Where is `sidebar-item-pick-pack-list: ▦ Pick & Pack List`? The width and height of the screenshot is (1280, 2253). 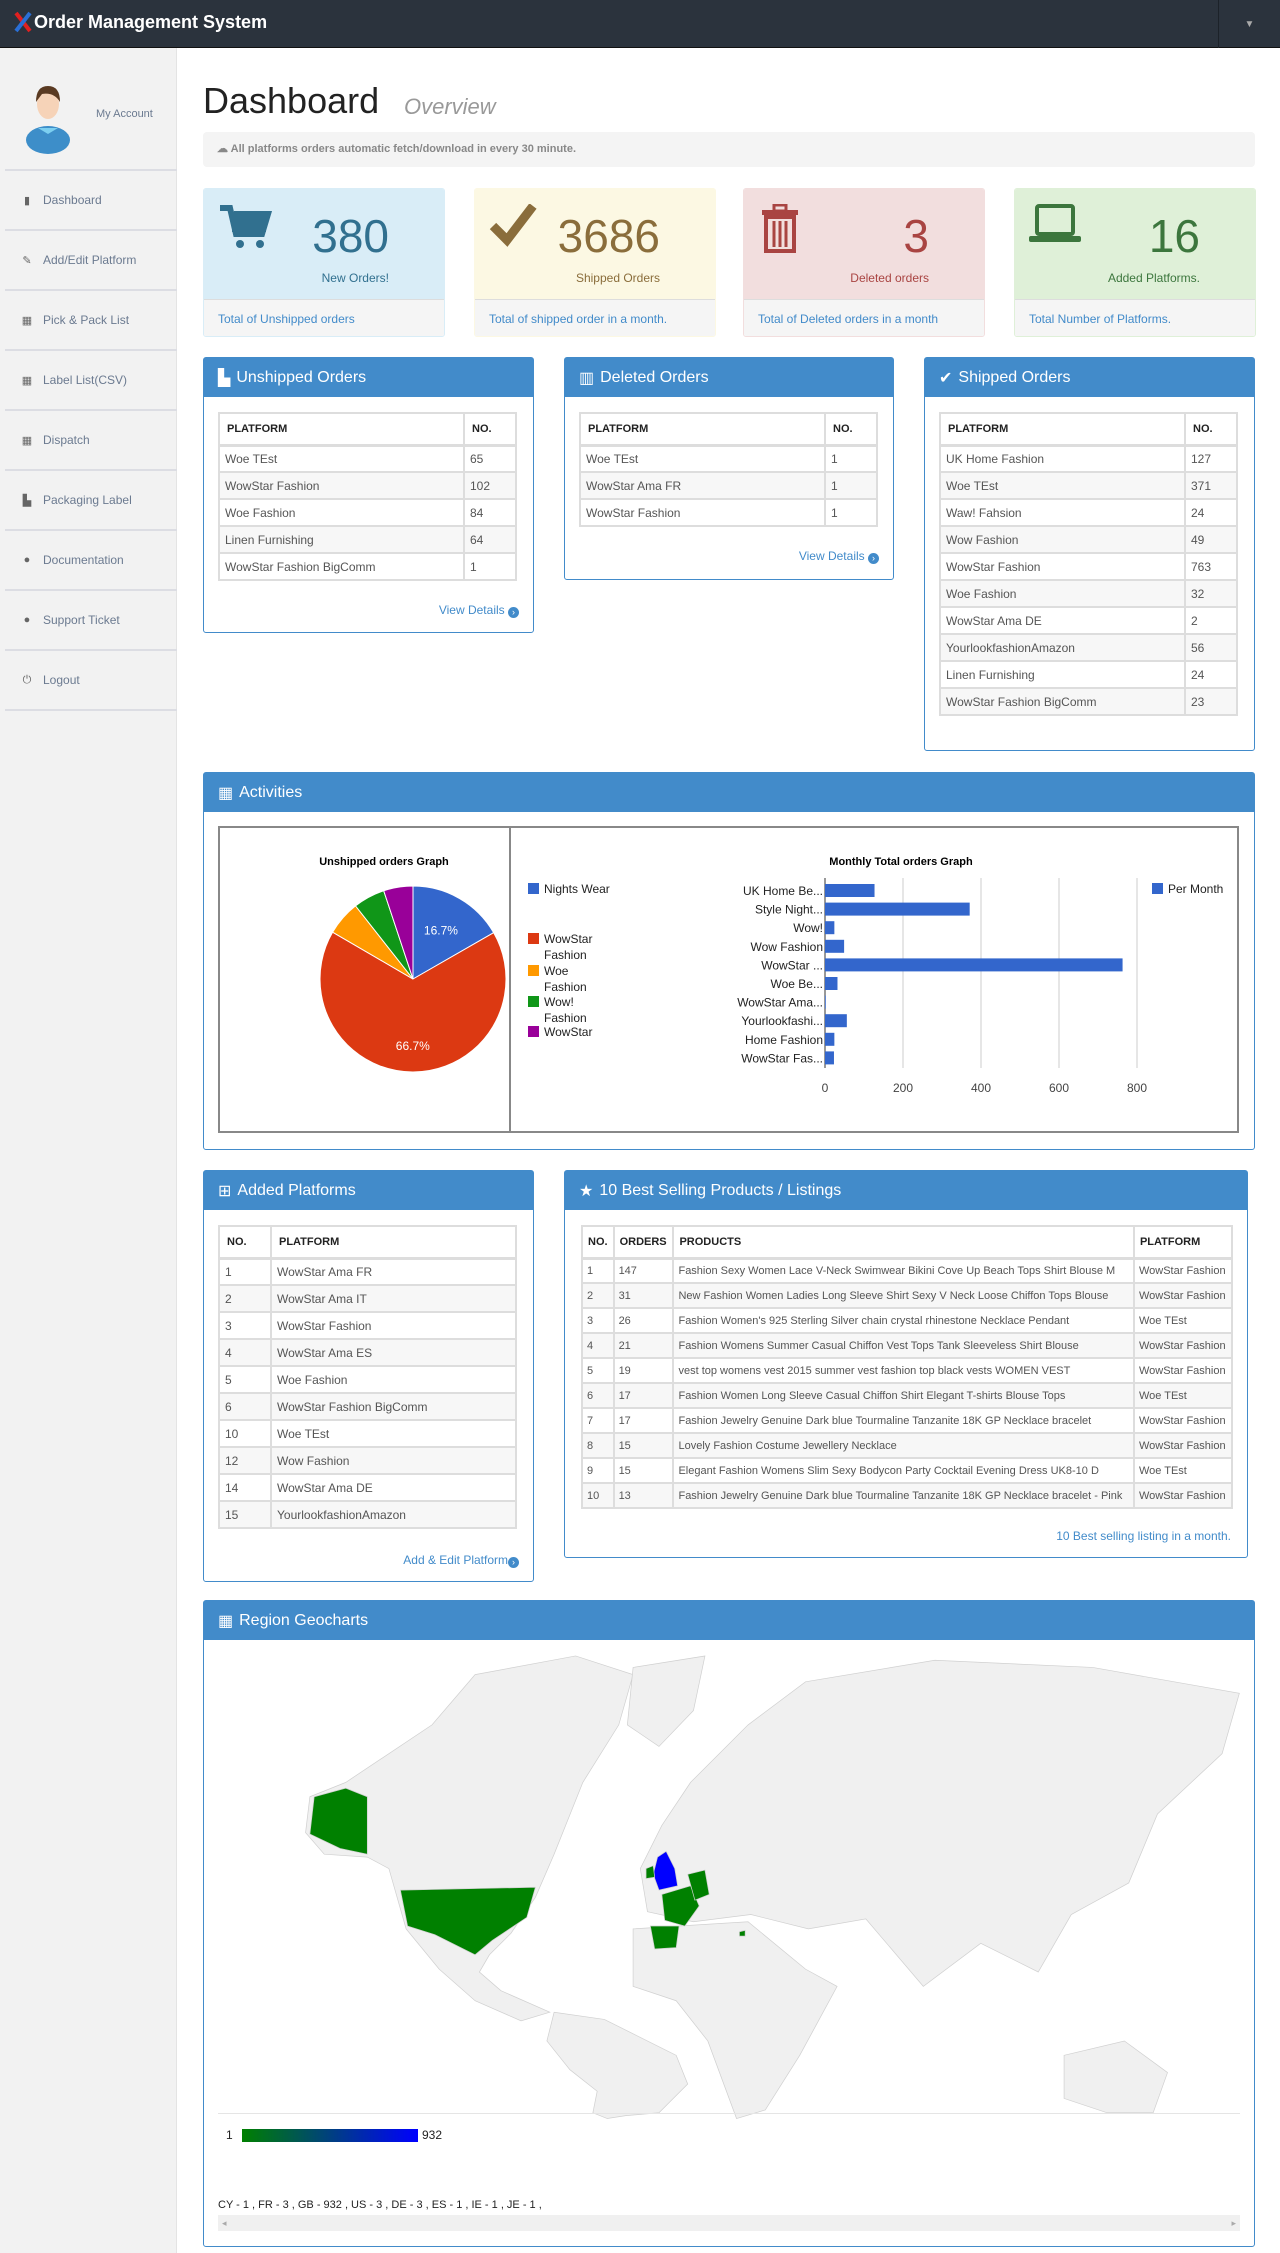 sidebar-item-pick-pack-list: ▦ Pick & Pack List is located at coordinates (91, 321).